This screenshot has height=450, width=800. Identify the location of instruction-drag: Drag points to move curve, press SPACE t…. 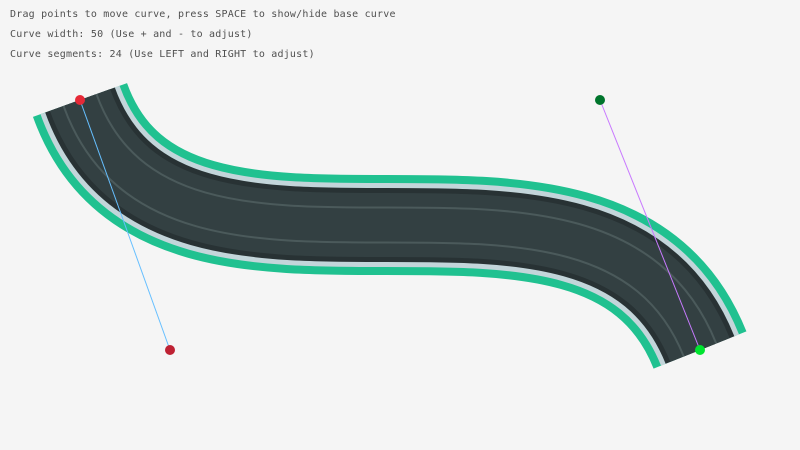
(203, 14).